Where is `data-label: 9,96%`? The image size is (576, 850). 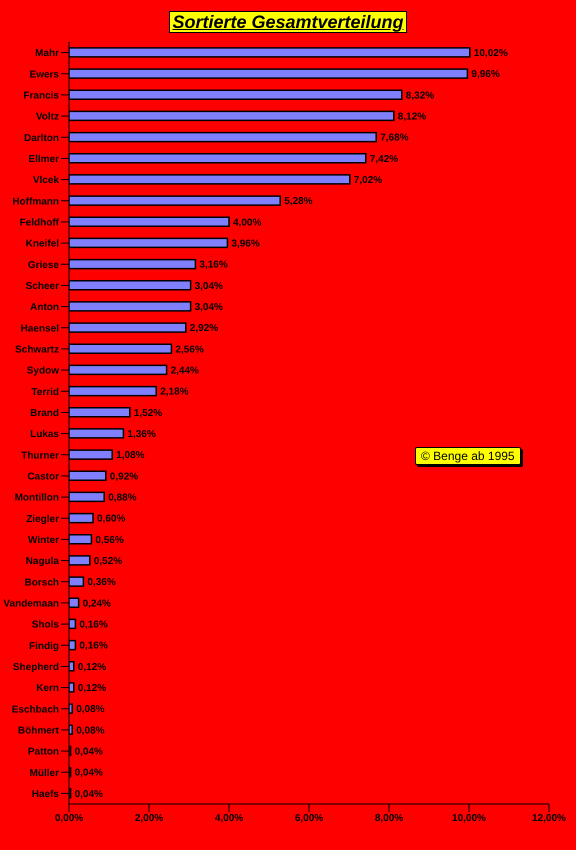
data-label: 9,96% is located at coordinates (485, 74).